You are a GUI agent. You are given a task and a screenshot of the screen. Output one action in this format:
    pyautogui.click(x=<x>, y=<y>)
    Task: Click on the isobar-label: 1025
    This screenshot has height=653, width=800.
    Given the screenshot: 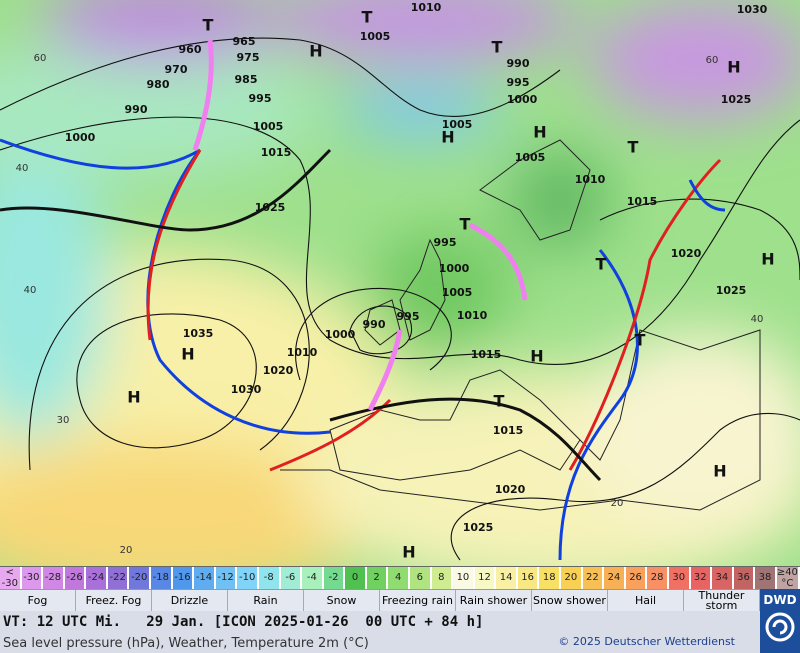 What is the action you would take?
    pyautogui.click(x=270, y=207)
    